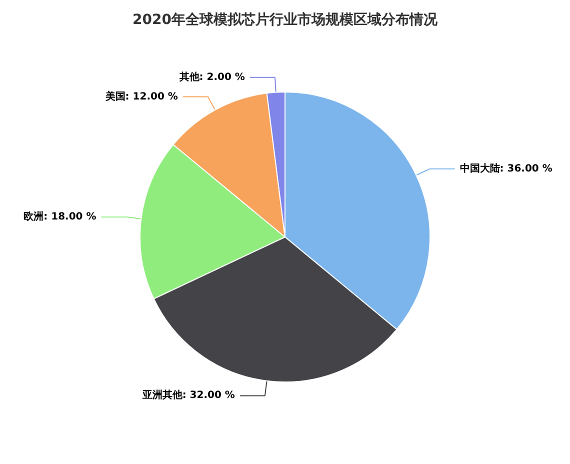 The width and height of the screenshot is (570, 464). I want to click on slice-label: 亚洲其他: 32.00 %, so click(188, 395).